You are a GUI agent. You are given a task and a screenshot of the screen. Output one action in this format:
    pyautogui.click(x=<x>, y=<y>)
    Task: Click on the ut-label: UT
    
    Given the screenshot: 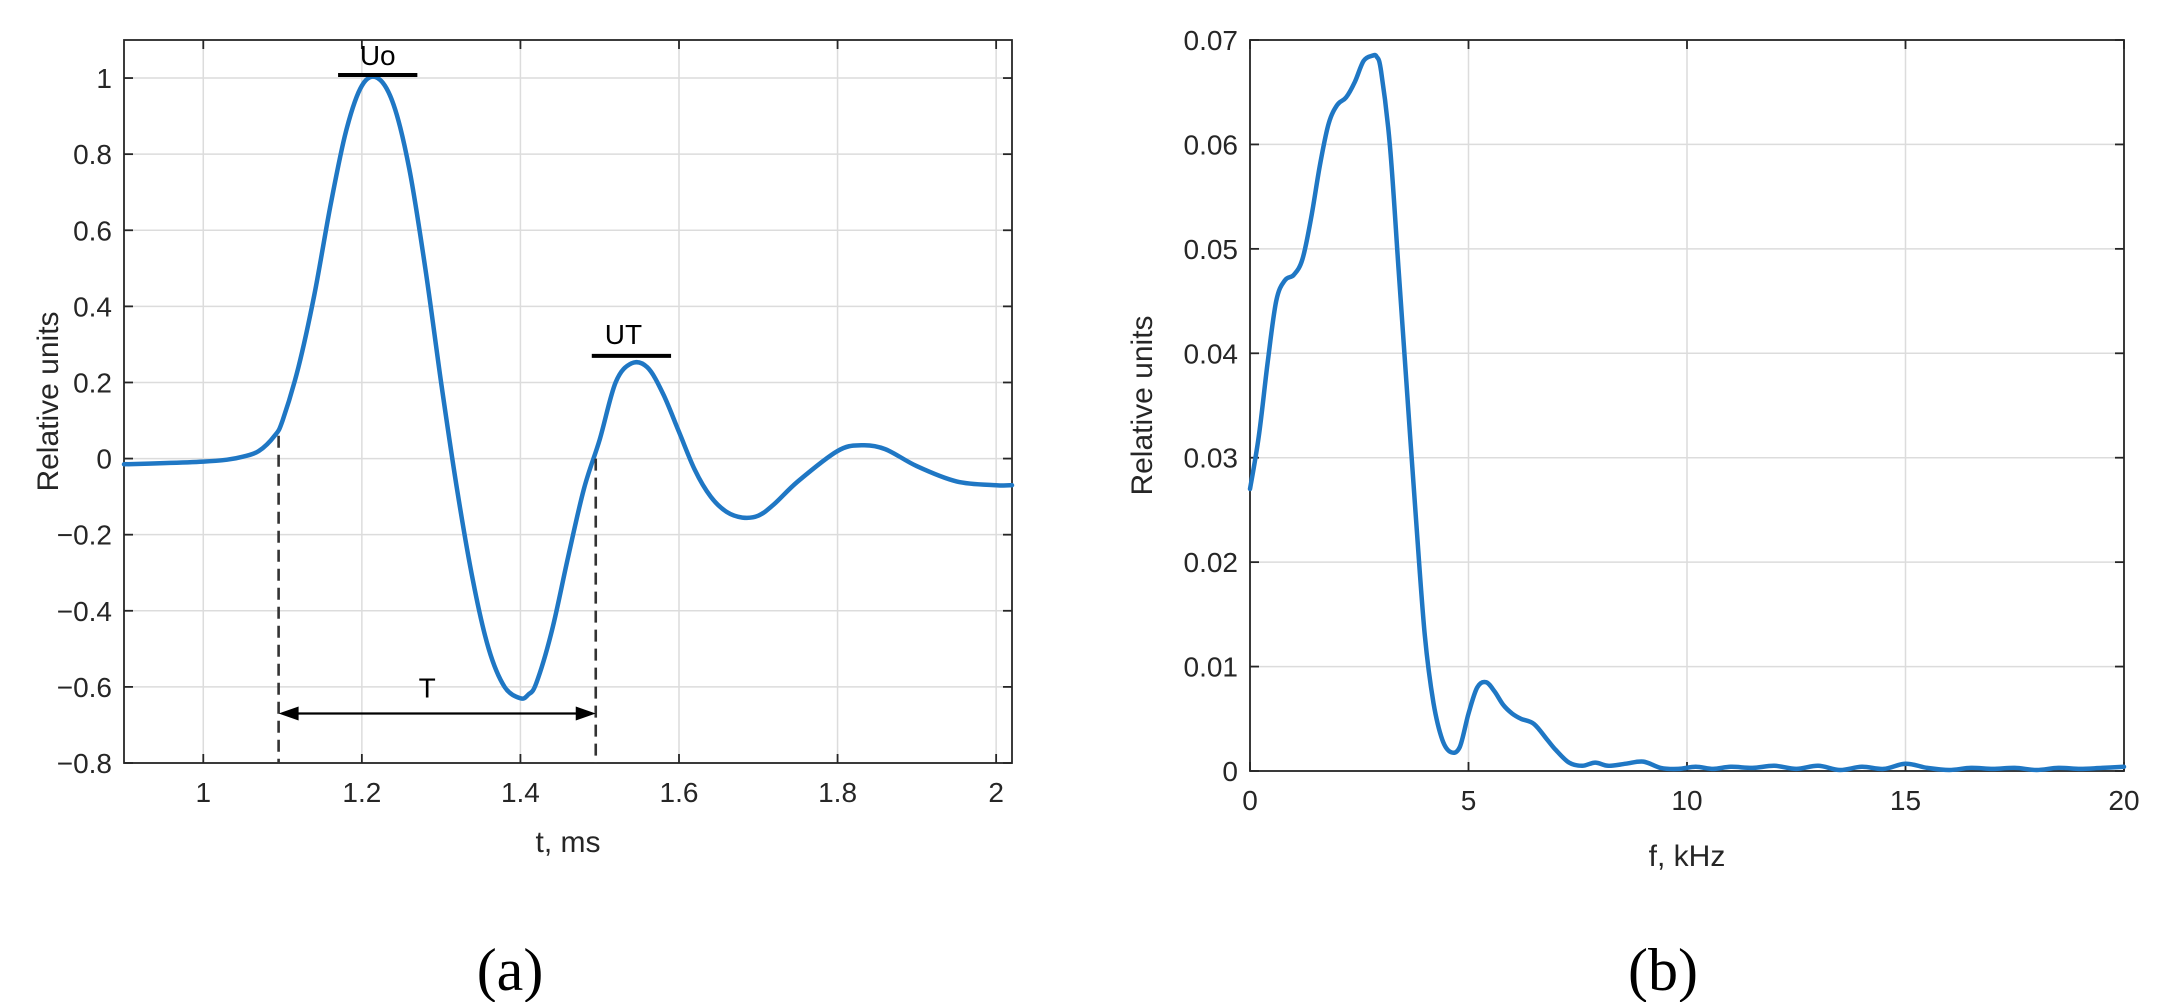 What is the action you would take?
    pyautogui.click(x=623, y=334)
    